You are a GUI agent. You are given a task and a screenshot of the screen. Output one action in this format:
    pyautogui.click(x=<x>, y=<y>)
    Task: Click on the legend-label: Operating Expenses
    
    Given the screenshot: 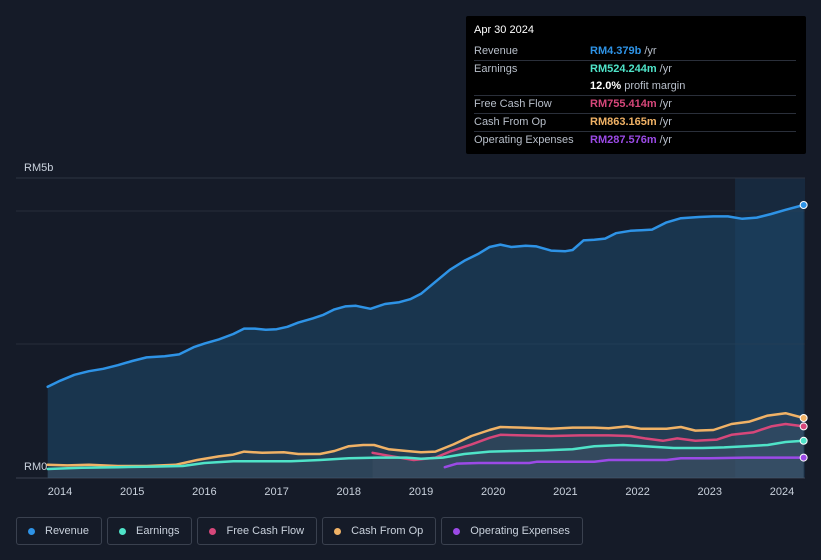 What is the action you would take?
    pyautogui.click(x=520, y=531)
    